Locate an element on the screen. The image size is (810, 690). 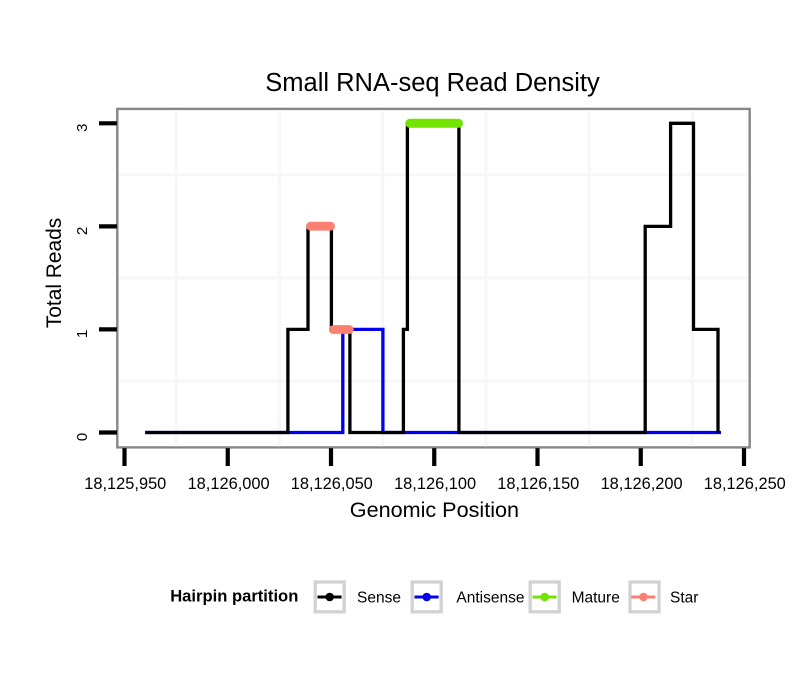
svg-text: Antisense is located at coordinates (490, 597).